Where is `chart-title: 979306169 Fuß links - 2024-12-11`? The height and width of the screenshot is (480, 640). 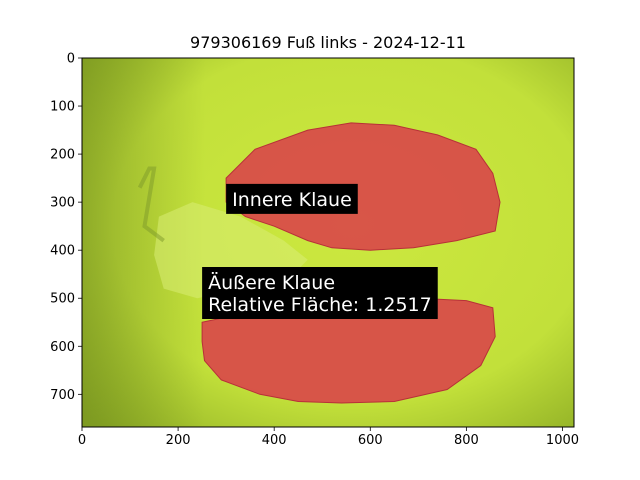
chart-title: 979306169 Fuß links - 2024-12-11 is located at coordinates (328, 42).